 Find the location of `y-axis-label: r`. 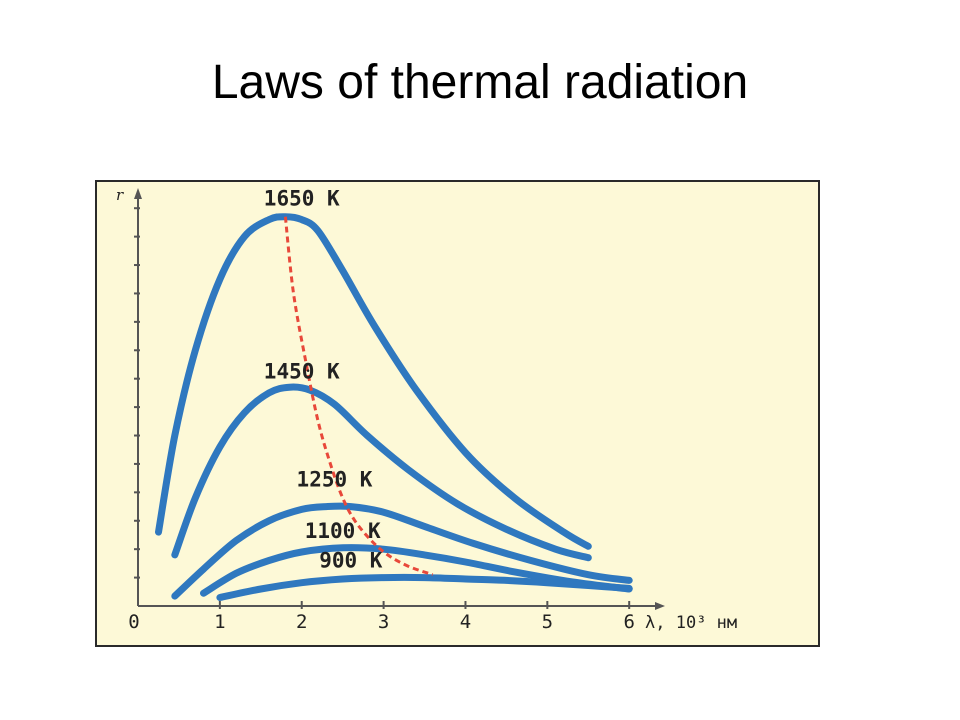

y-axis-label: r is located at coordinates (120, 195).